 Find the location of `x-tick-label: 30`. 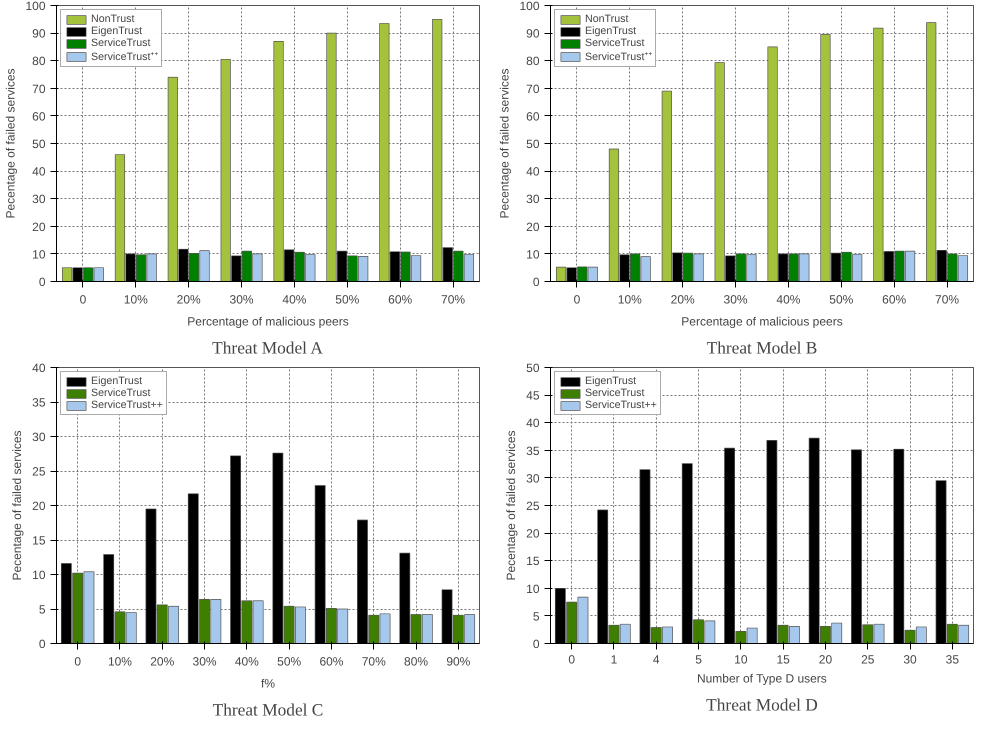

x-tick-label: 30 is located at coordinates (910, 659).